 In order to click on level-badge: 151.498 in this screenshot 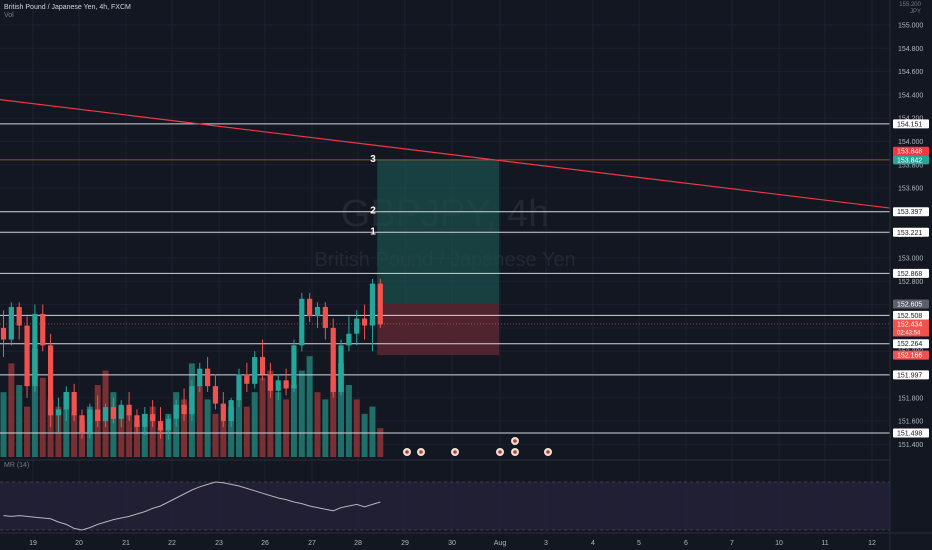, I will do `click(909, 433)`.